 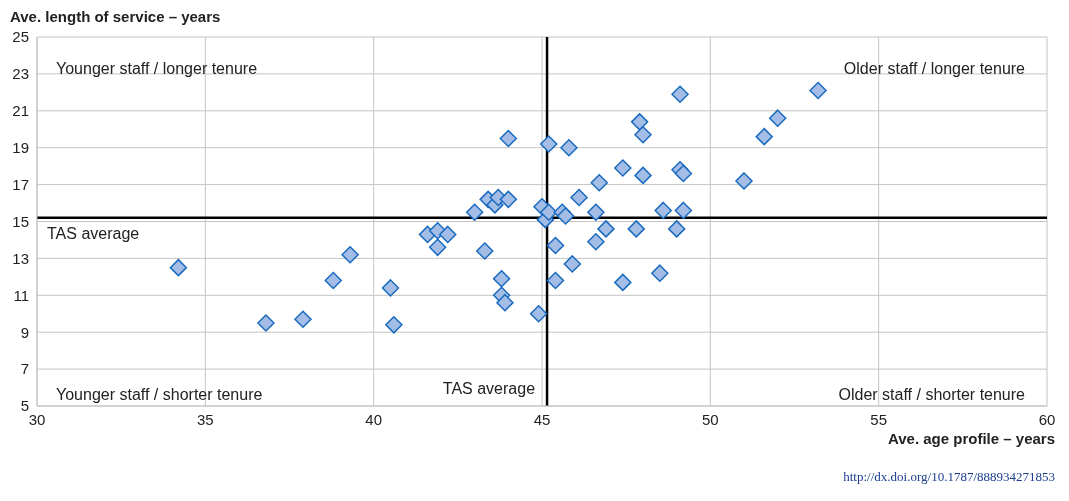 What do you see at coordinates (374, 419) in the screenshot?
I see `x-tick-label: 40` at bounding box center [374, 419].